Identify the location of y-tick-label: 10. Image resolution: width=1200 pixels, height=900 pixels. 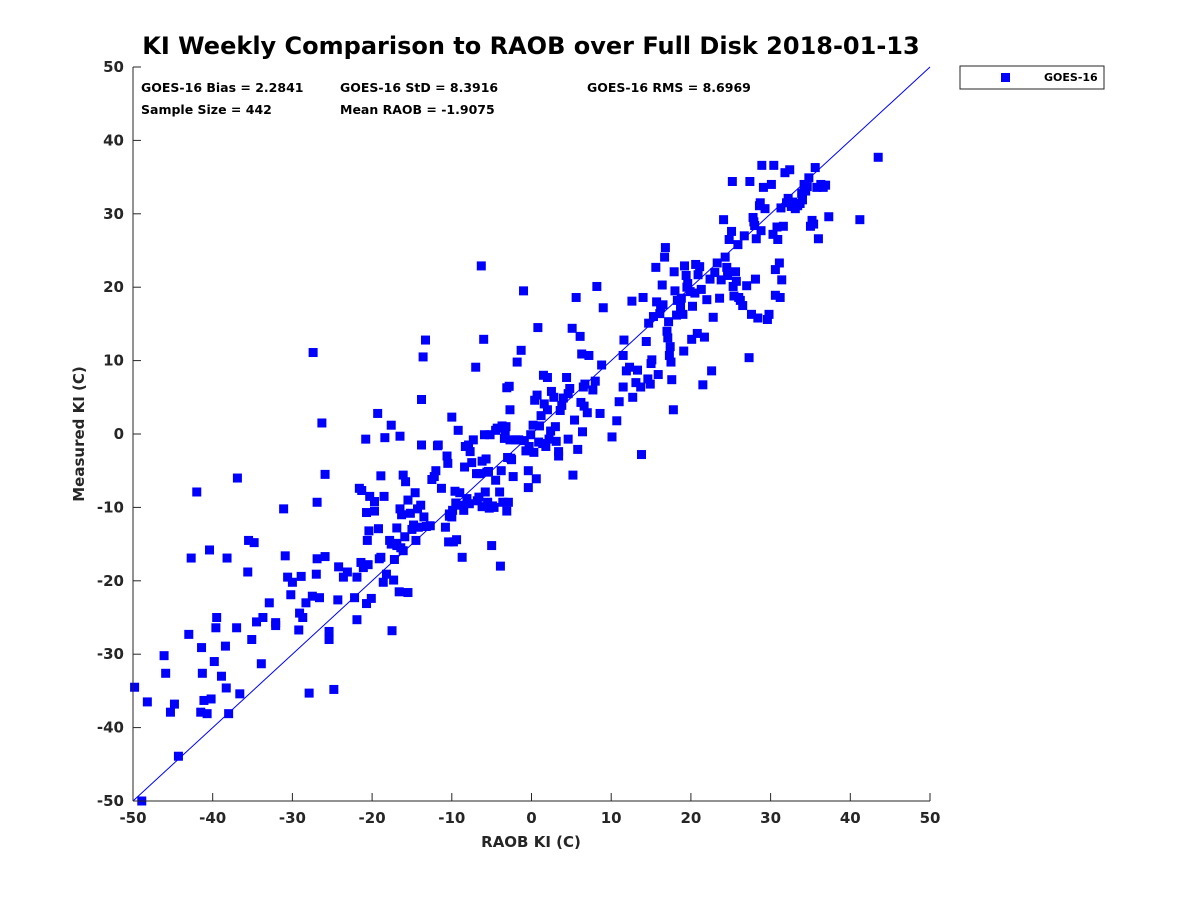
(113, 361).